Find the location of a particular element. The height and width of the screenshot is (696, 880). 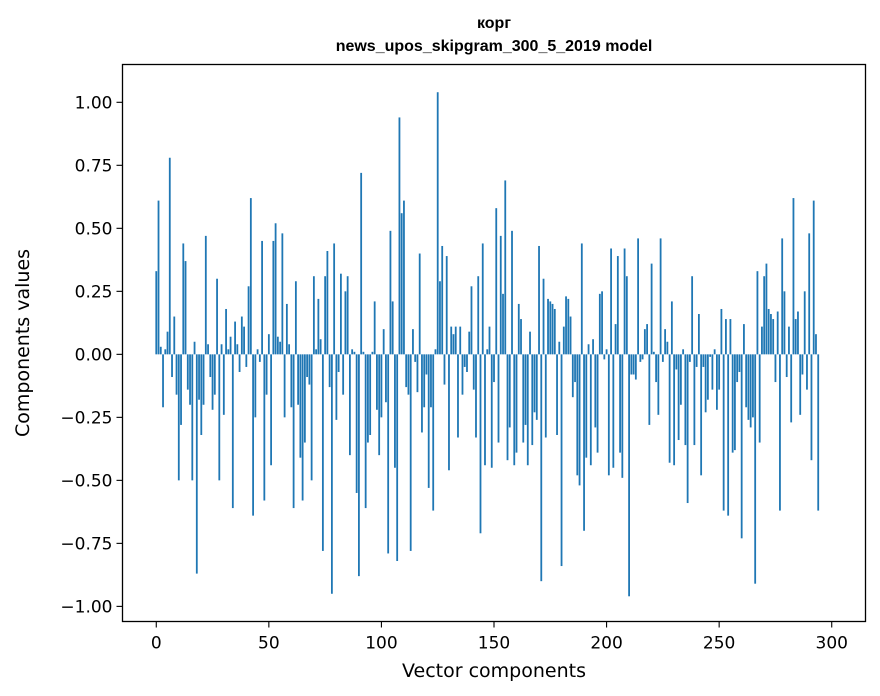

chart-subtitle: news_upos_skipgram_300_5_2019 model is located at coordinates (494, 46).